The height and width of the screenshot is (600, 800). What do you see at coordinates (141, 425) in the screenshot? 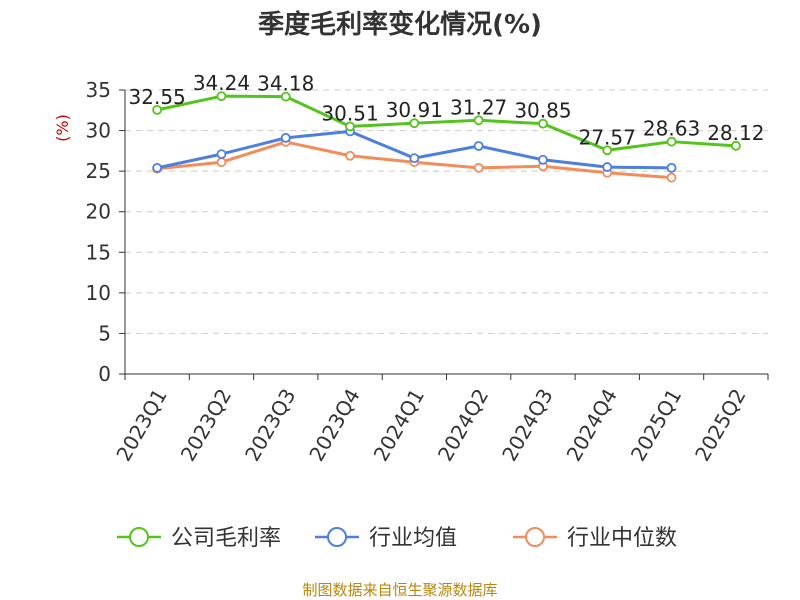
I see `x-tick-label: 2023Q1` at bounding box center [141, 425].